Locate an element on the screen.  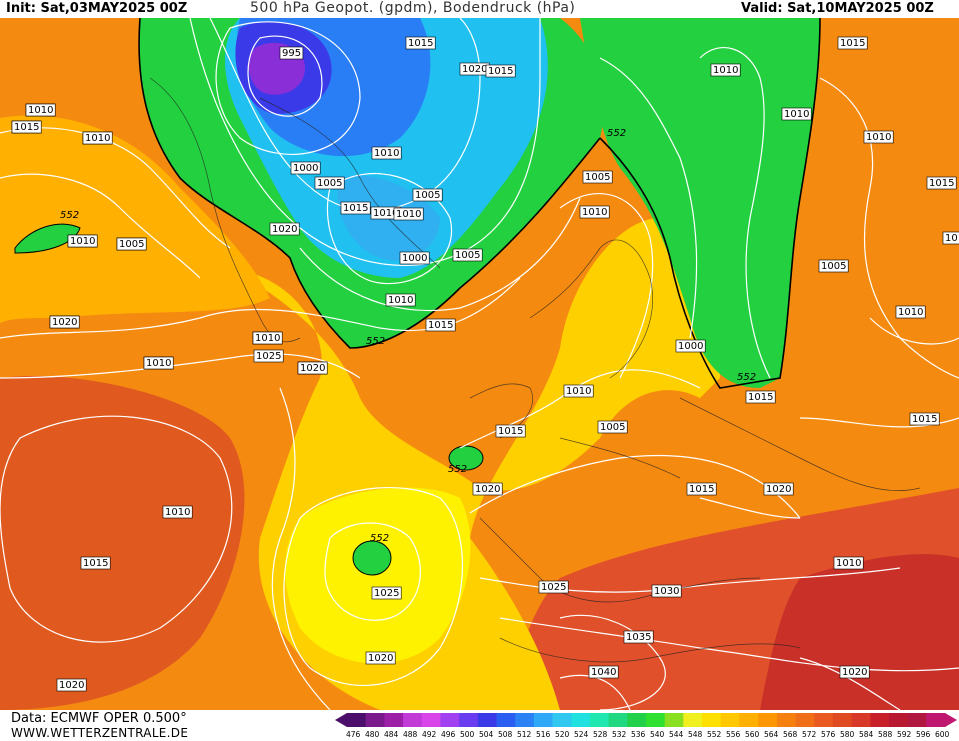
scale-tick-label: 596 is located at coordinates (923, 734).